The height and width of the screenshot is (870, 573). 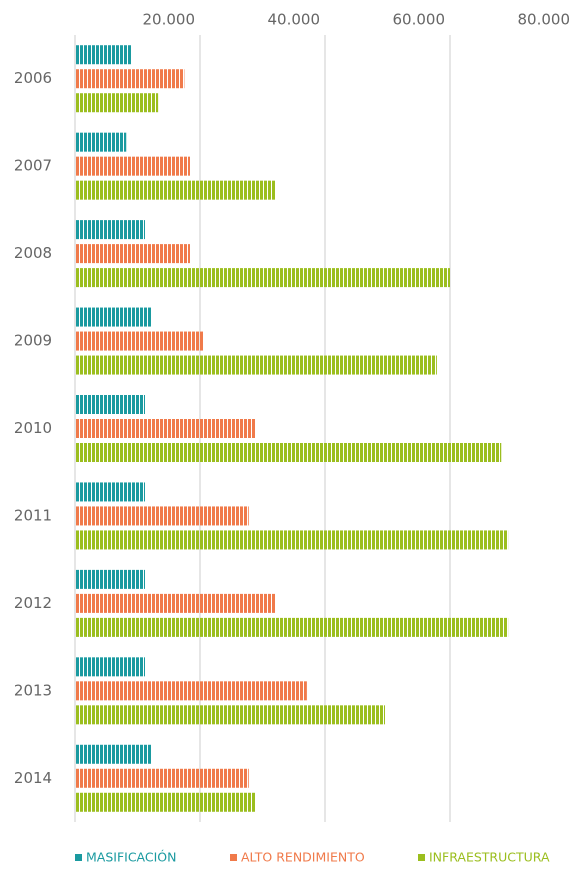 What do you see at coordinates (33, 603) in the screenshot?
I see `category-label: 2012` at bounding box center [33, 603].